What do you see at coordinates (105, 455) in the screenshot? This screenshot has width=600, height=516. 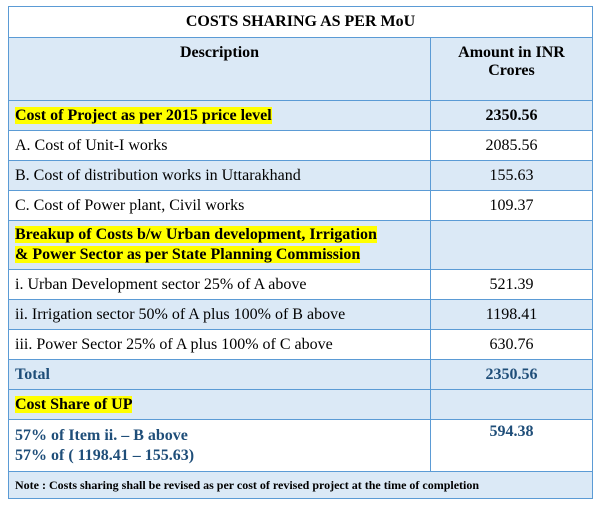 I see `row-description-line2: 57% of ( 1198.41 – 155.63)` at bounding box center [105, 455].